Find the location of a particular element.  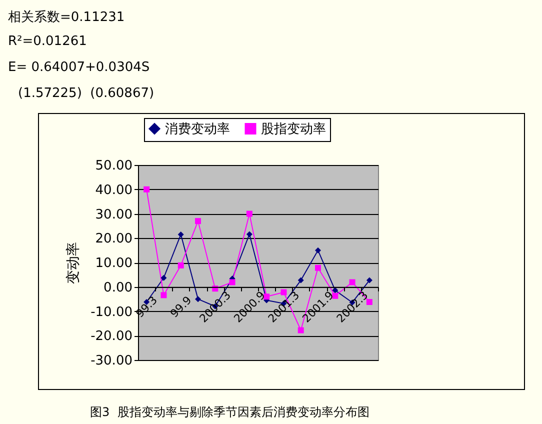

text: 相关系数=0.11231 is located at coordinates (66, 17).